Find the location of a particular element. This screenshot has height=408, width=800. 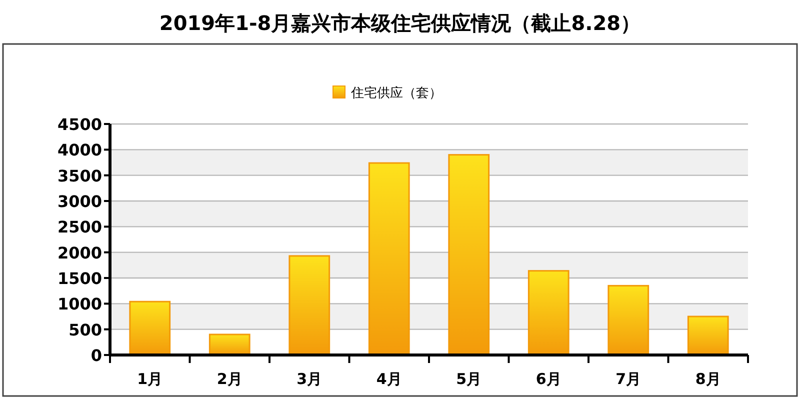

y-tick-label: 2000 is located at coordinates (79, 252).